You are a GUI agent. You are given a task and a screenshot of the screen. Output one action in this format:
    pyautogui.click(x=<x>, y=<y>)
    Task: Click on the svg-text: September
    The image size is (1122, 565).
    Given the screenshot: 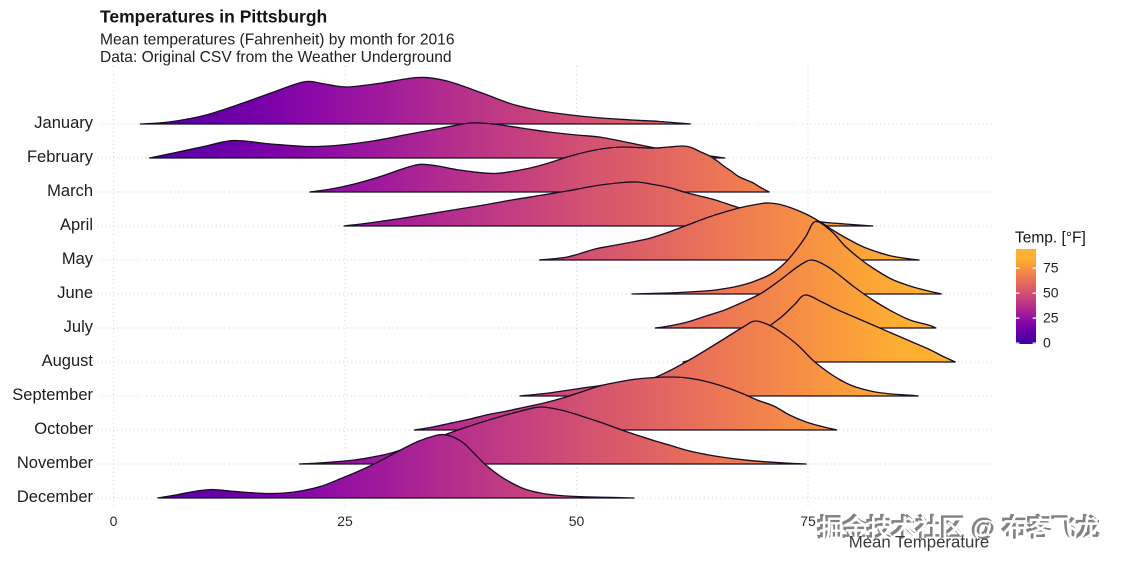 What is the action you would take?
    pyautogui.click(x=52, y=395)
    